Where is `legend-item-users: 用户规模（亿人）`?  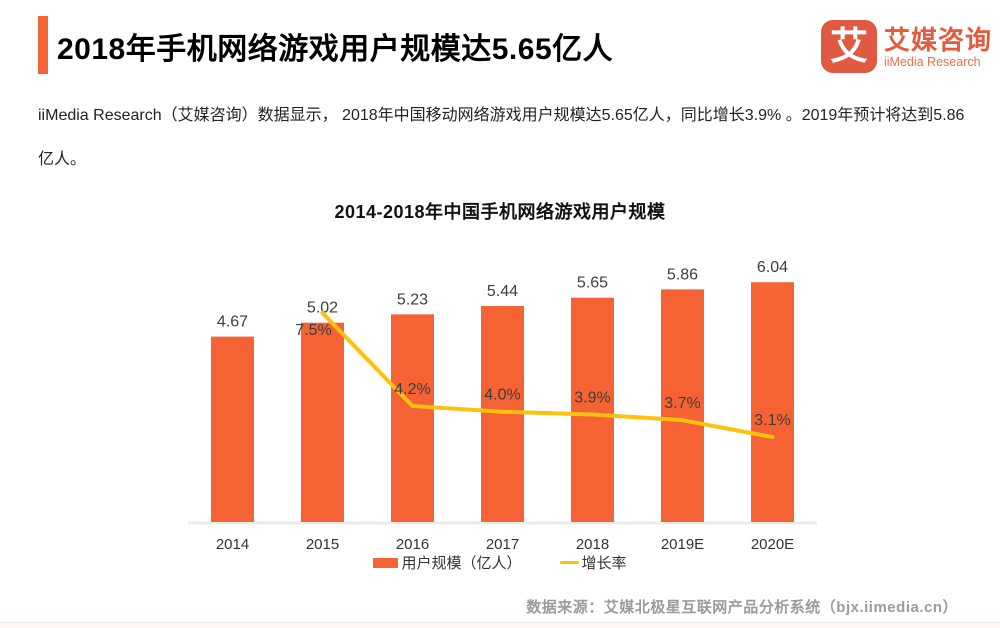
legend-item-users: 用户规模（亿人） is located at coordinates (447, 562).